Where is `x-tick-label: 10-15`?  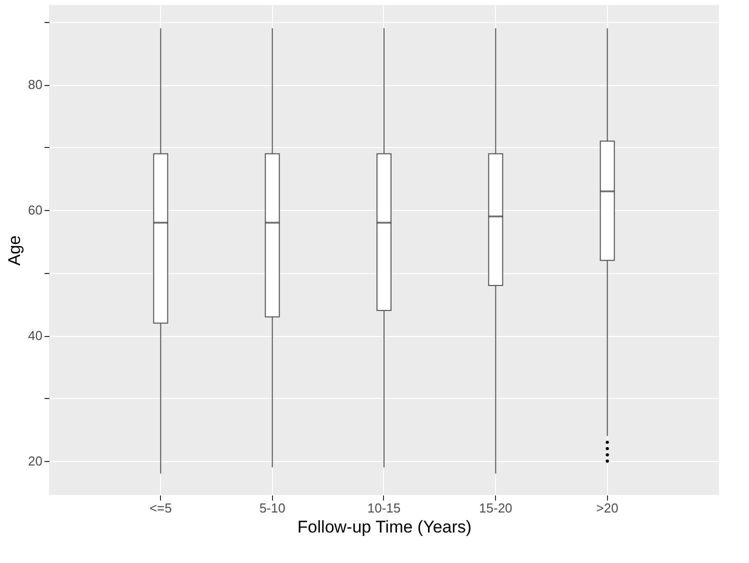
x-tick-label: 10-15 is located at coordinates (384, 508).